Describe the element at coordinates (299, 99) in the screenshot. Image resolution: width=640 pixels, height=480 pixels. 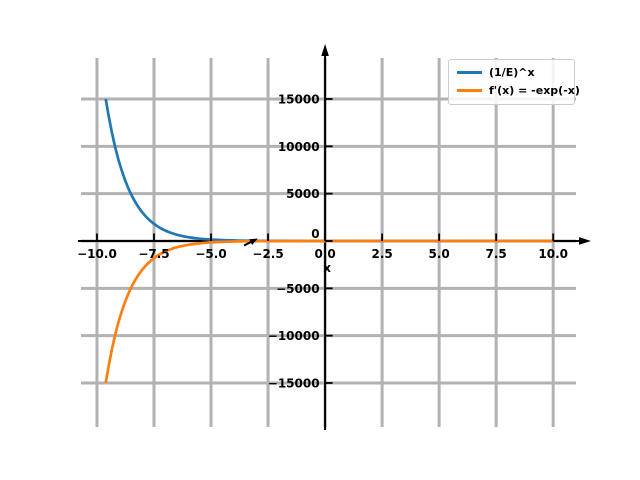
I see `y-tick-label: 15000` at that location.